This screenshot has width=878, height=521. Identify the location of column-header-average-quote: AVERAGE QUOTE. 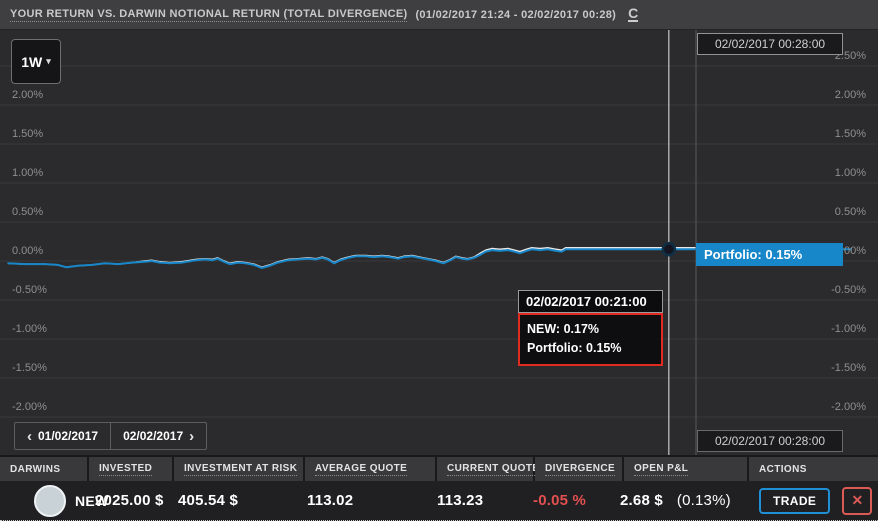
(370, 469).